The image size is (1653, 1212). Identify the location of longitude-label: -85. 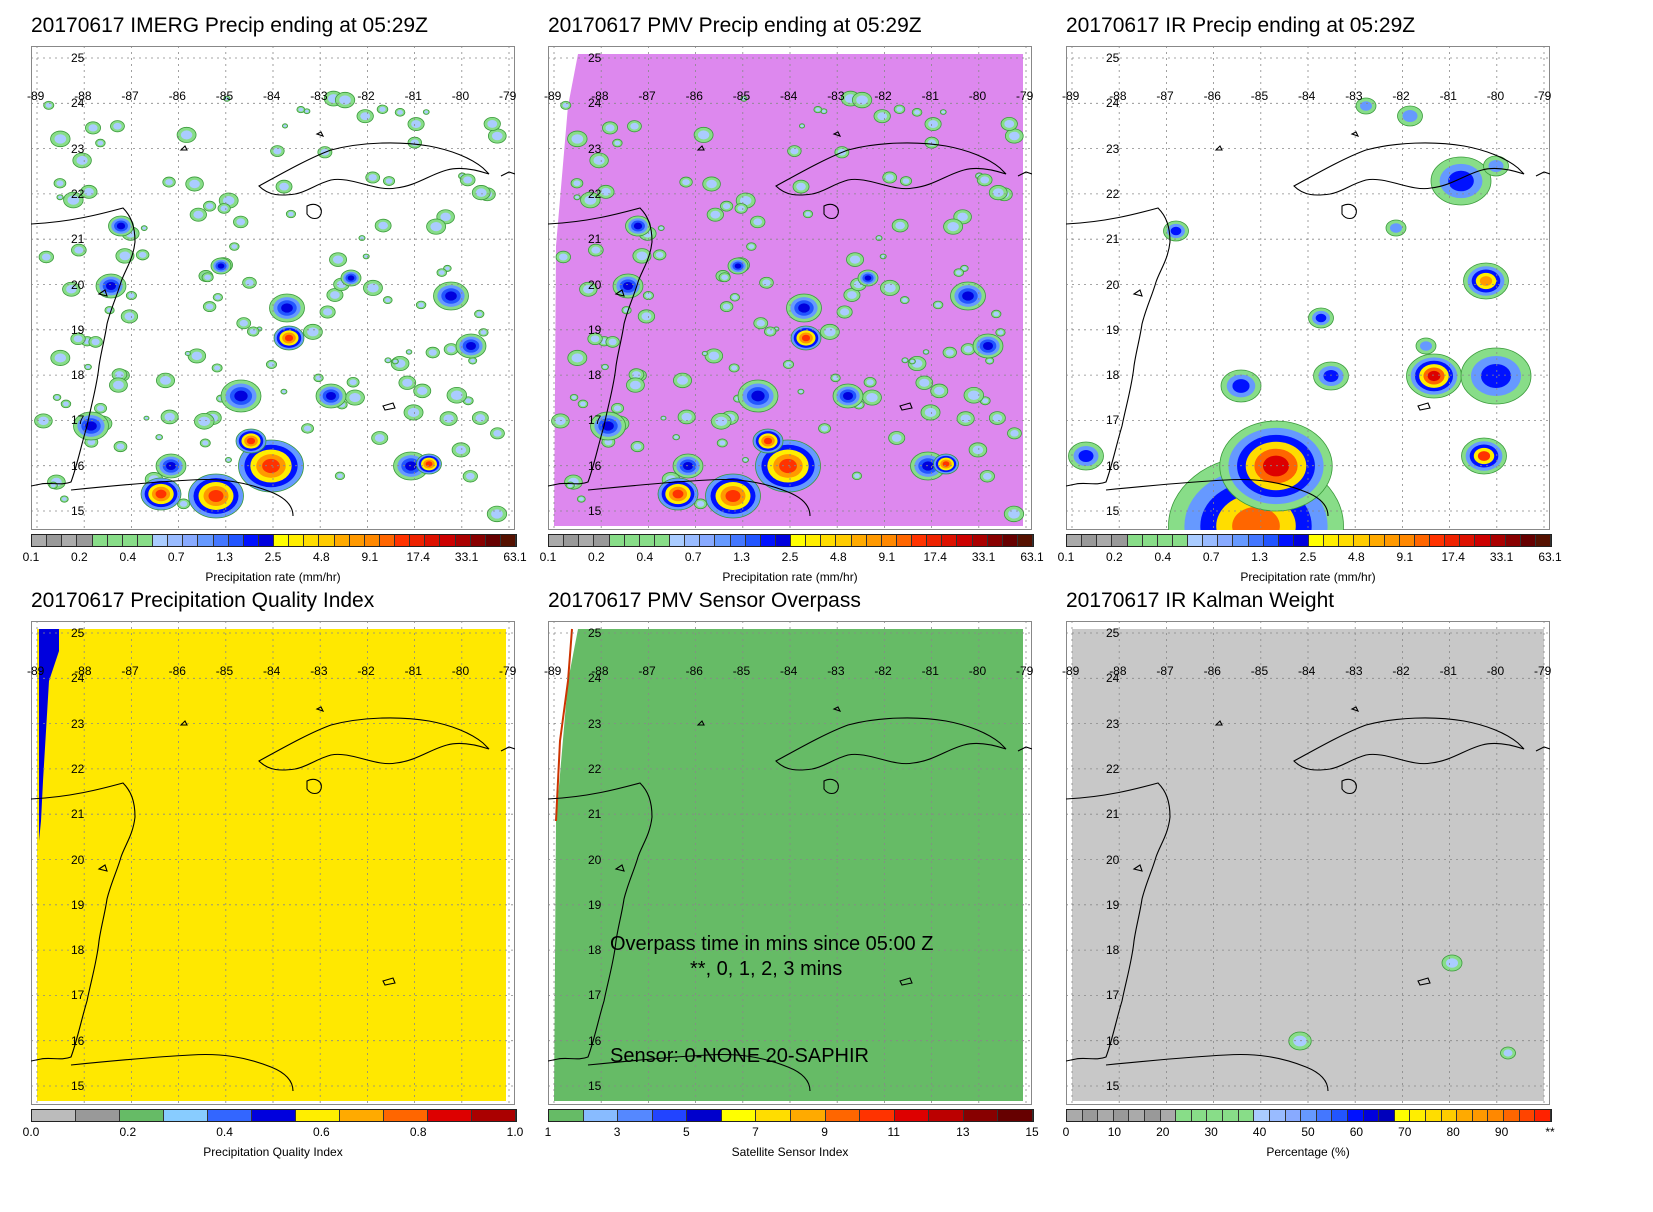
(224, 671).